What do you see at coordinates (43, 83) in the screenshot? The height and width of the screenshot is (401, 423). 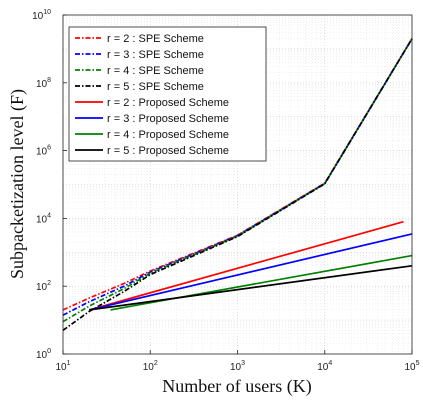 I see `y-tick-label: 10⁸` at bounding box center [43, 83].